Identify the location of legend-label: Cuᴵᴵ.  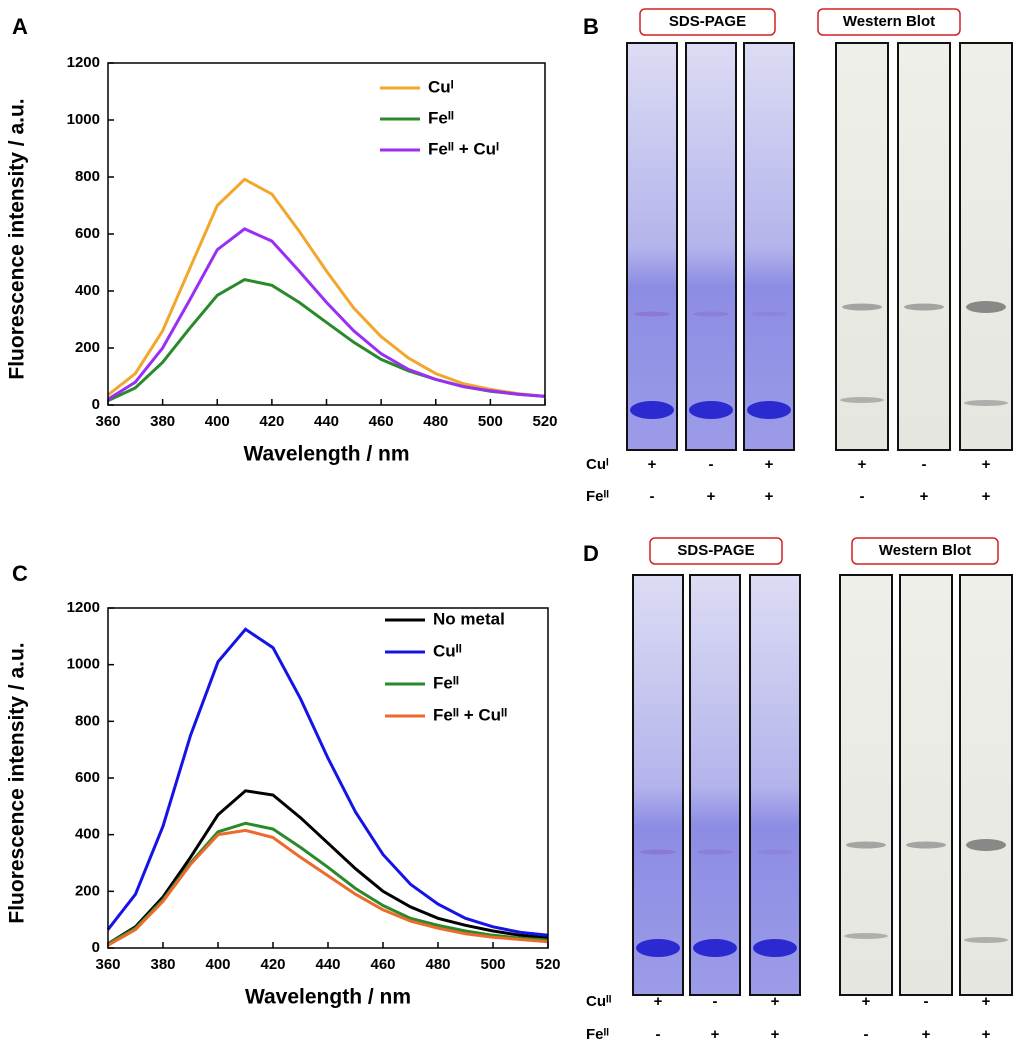
(447, 650).